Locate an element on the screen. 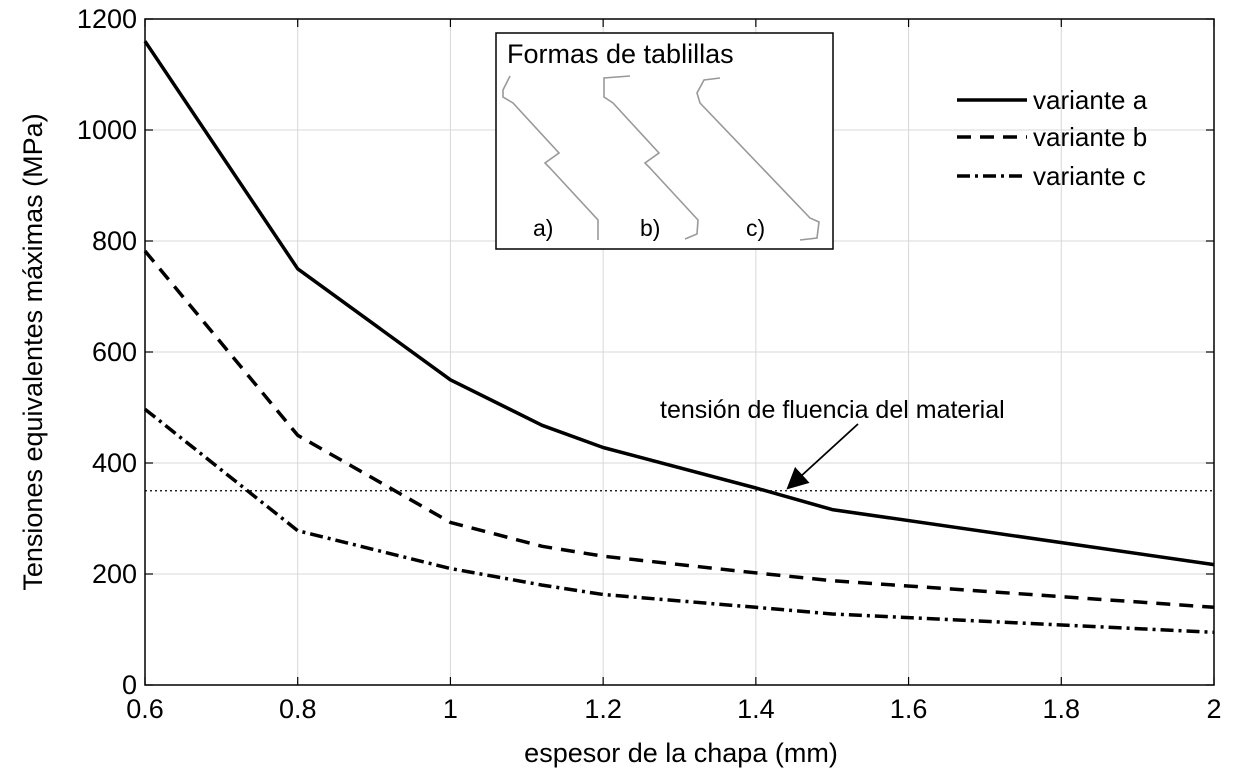 The width and height of the screenshot is (1235, 778). profile-shape-a is located at coordinates (550, 157).